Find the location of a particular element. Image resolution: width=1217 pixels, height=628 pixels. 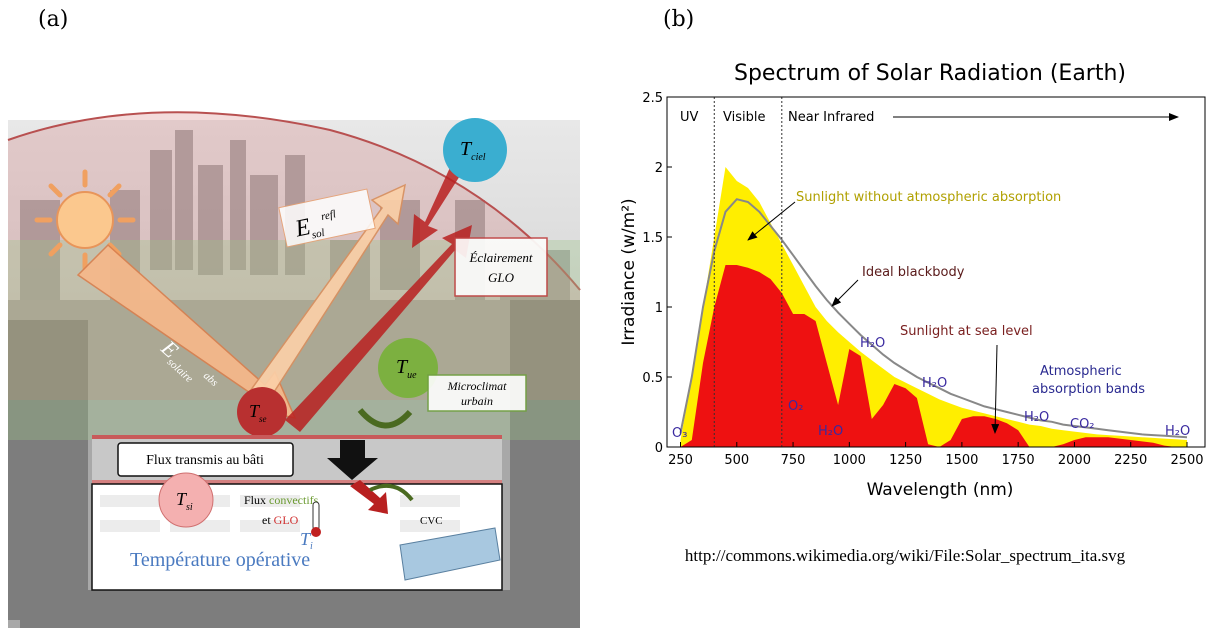

t-si: Tsi is located at coordinates (184, 501).